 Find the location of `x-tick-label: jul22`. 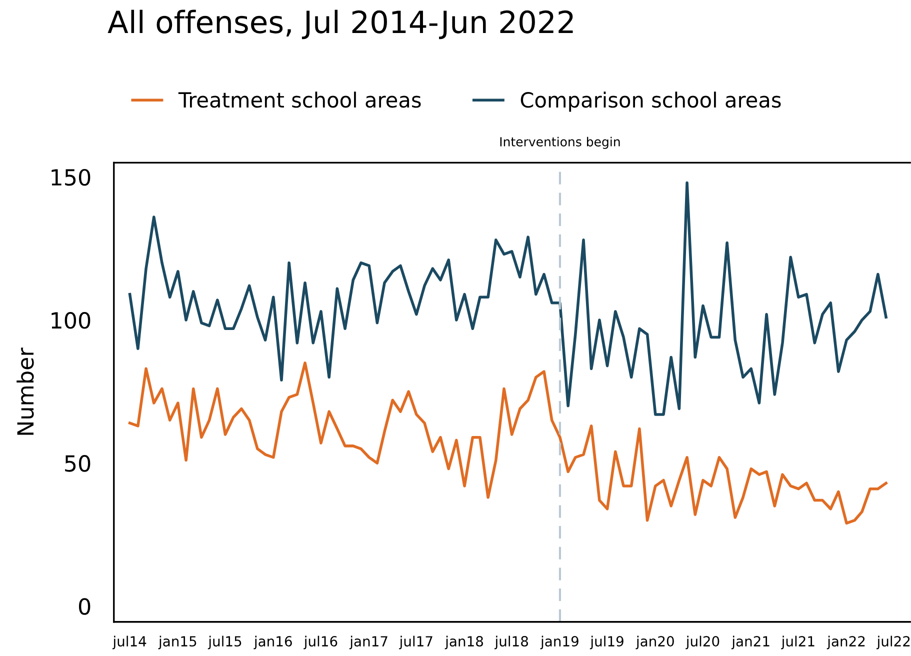

x-tick-label: jul22 is located at coordinates (893, 643).